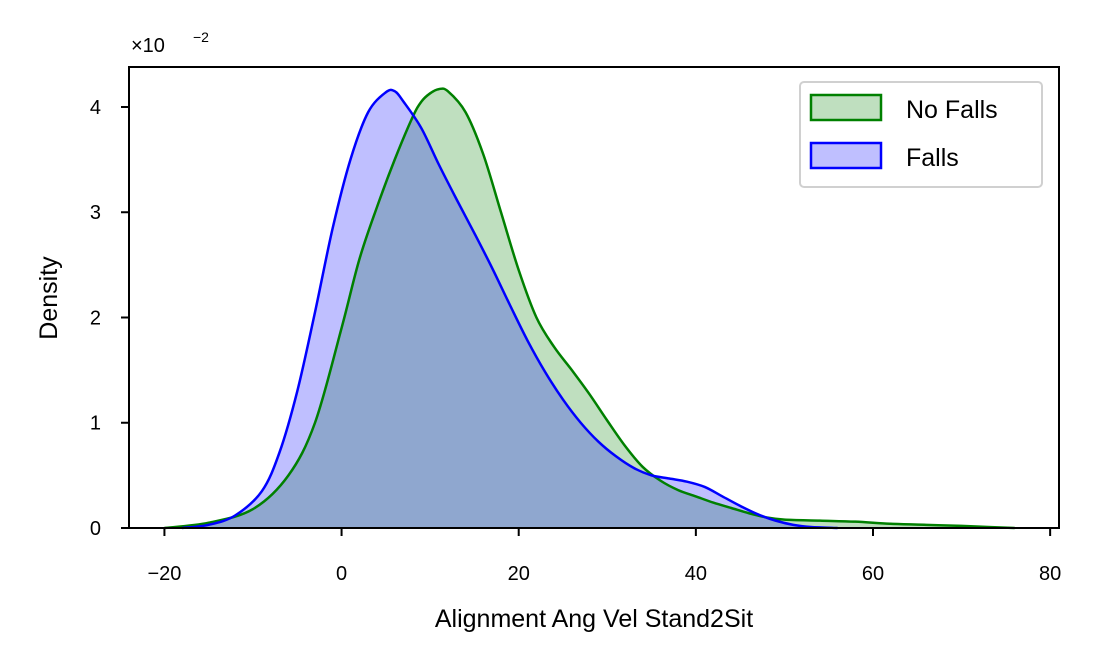 The height and width of the screenshot is (671, 1097). Describe the element at coordinates (49, 298) in the screenshot. I see `y-axis-title: Density` at that location.